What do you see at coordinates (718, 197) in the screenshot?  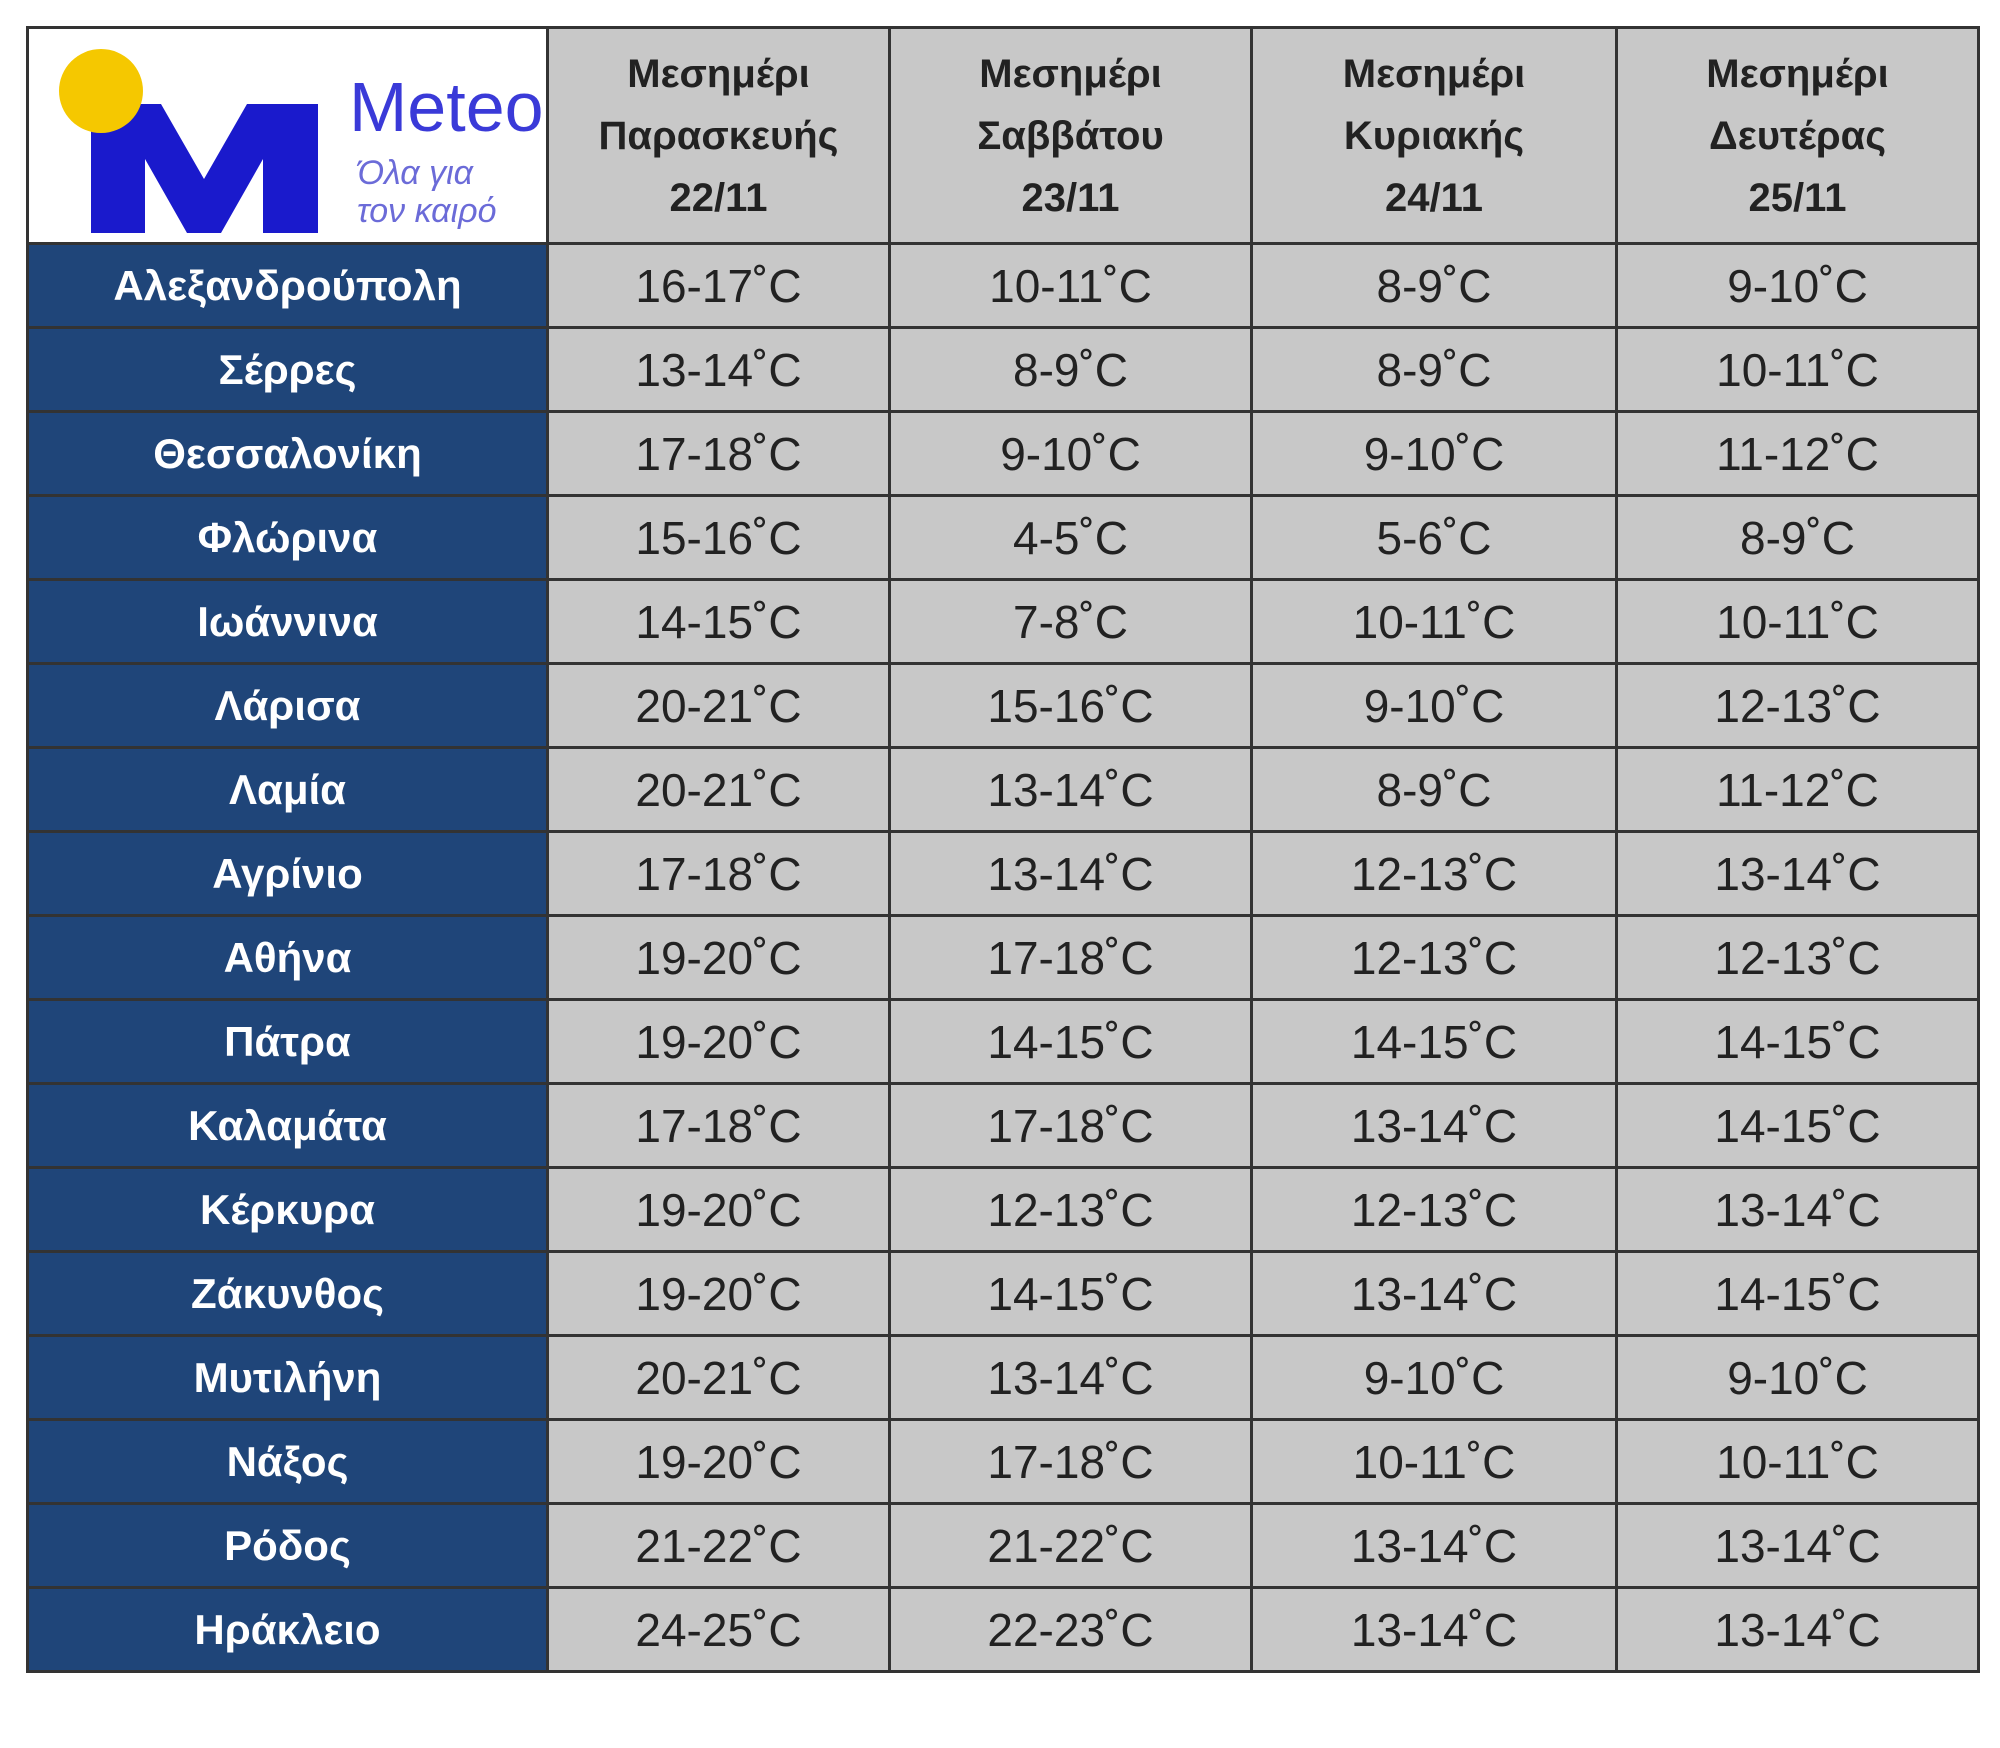 I see `header-line: 22/11` at bounding box center [718, 197].